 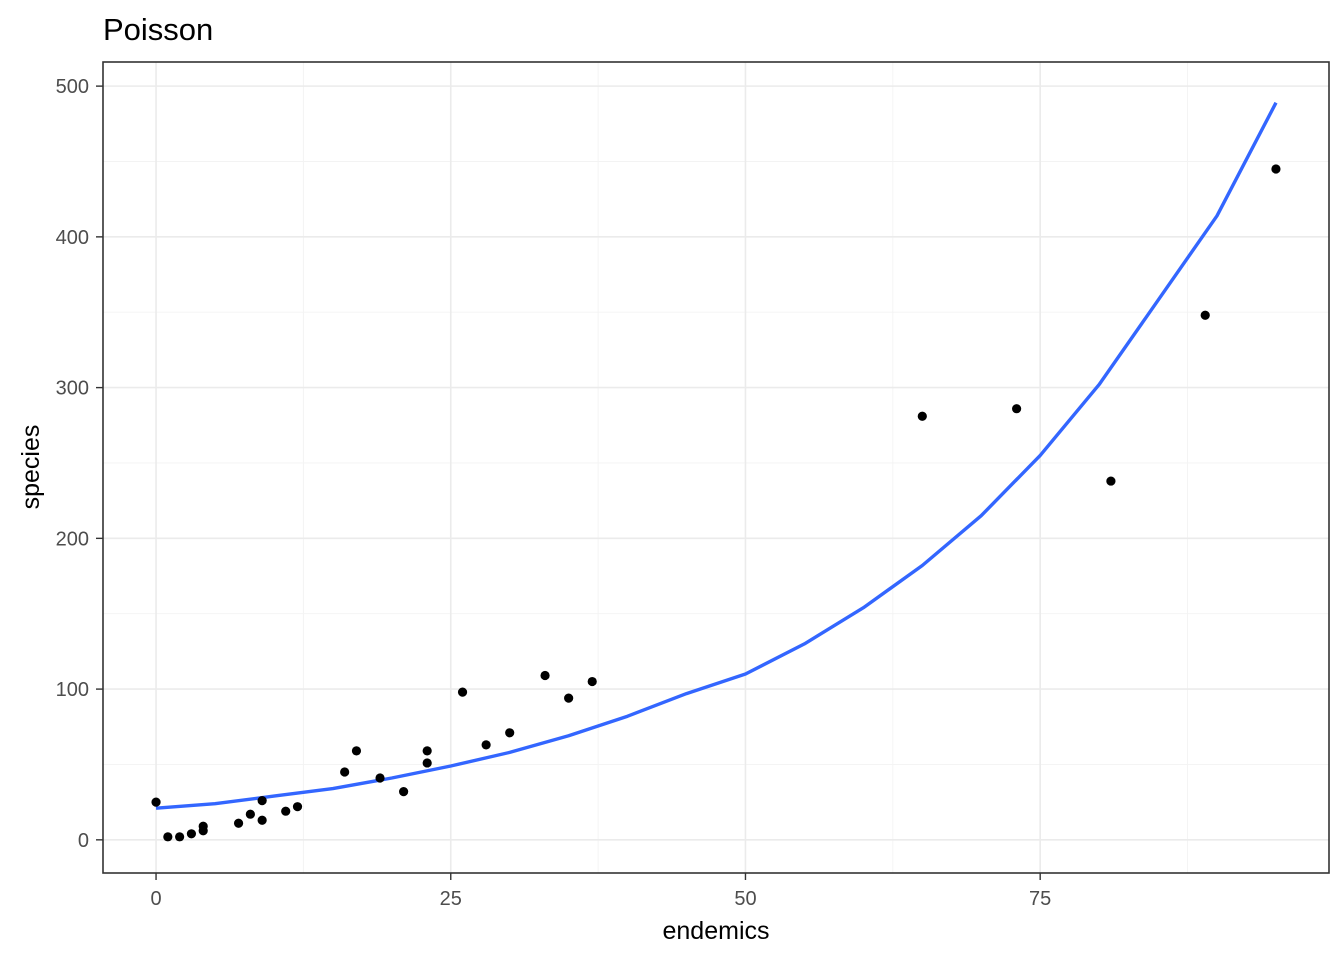 What do you see at coordinates (451, 899) in the screenshot?
I see `x-tick-label: 25` at bounding box center [451, 899].